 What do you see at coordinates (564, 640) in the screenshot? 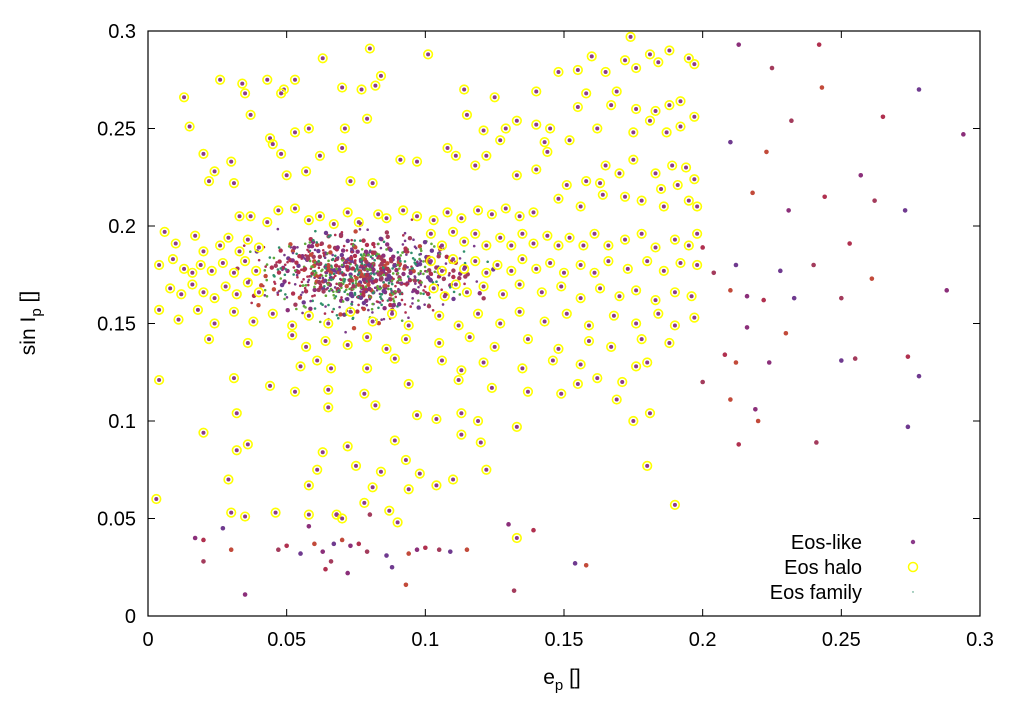
I see `x-tick-label: 0.15` at bounding box center [564, 640].